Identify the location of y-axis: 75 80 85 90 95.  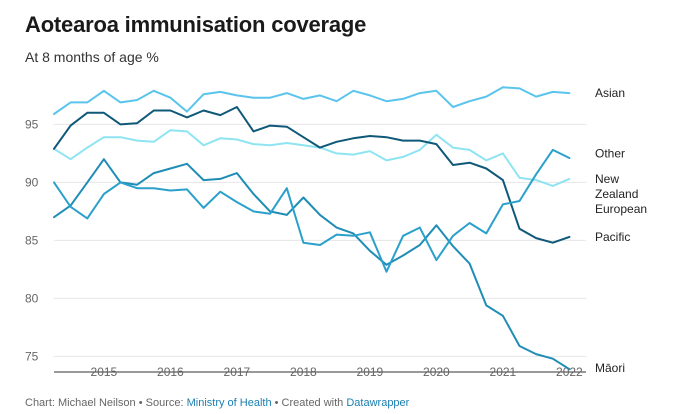
(32, 240).